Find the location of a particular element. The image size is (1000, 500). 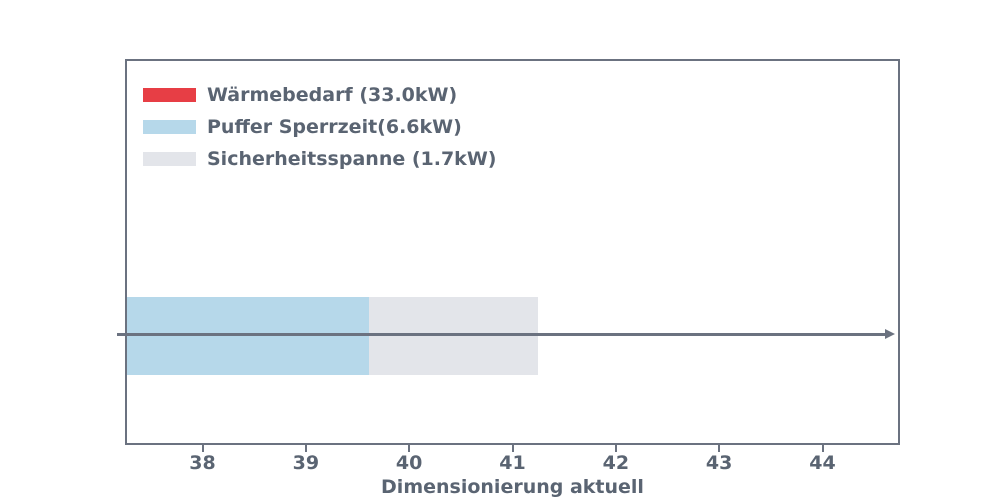

x-tick-label: 38 is located at coordinates (202, 463).